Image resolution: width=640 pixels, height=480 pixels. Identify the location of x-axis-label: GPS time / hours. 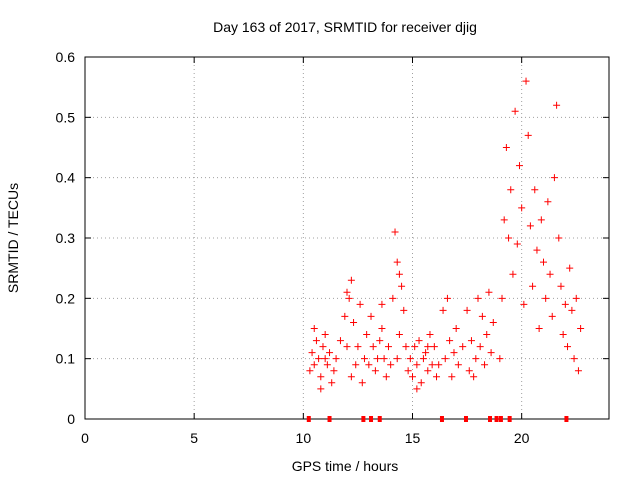
(345, 466).